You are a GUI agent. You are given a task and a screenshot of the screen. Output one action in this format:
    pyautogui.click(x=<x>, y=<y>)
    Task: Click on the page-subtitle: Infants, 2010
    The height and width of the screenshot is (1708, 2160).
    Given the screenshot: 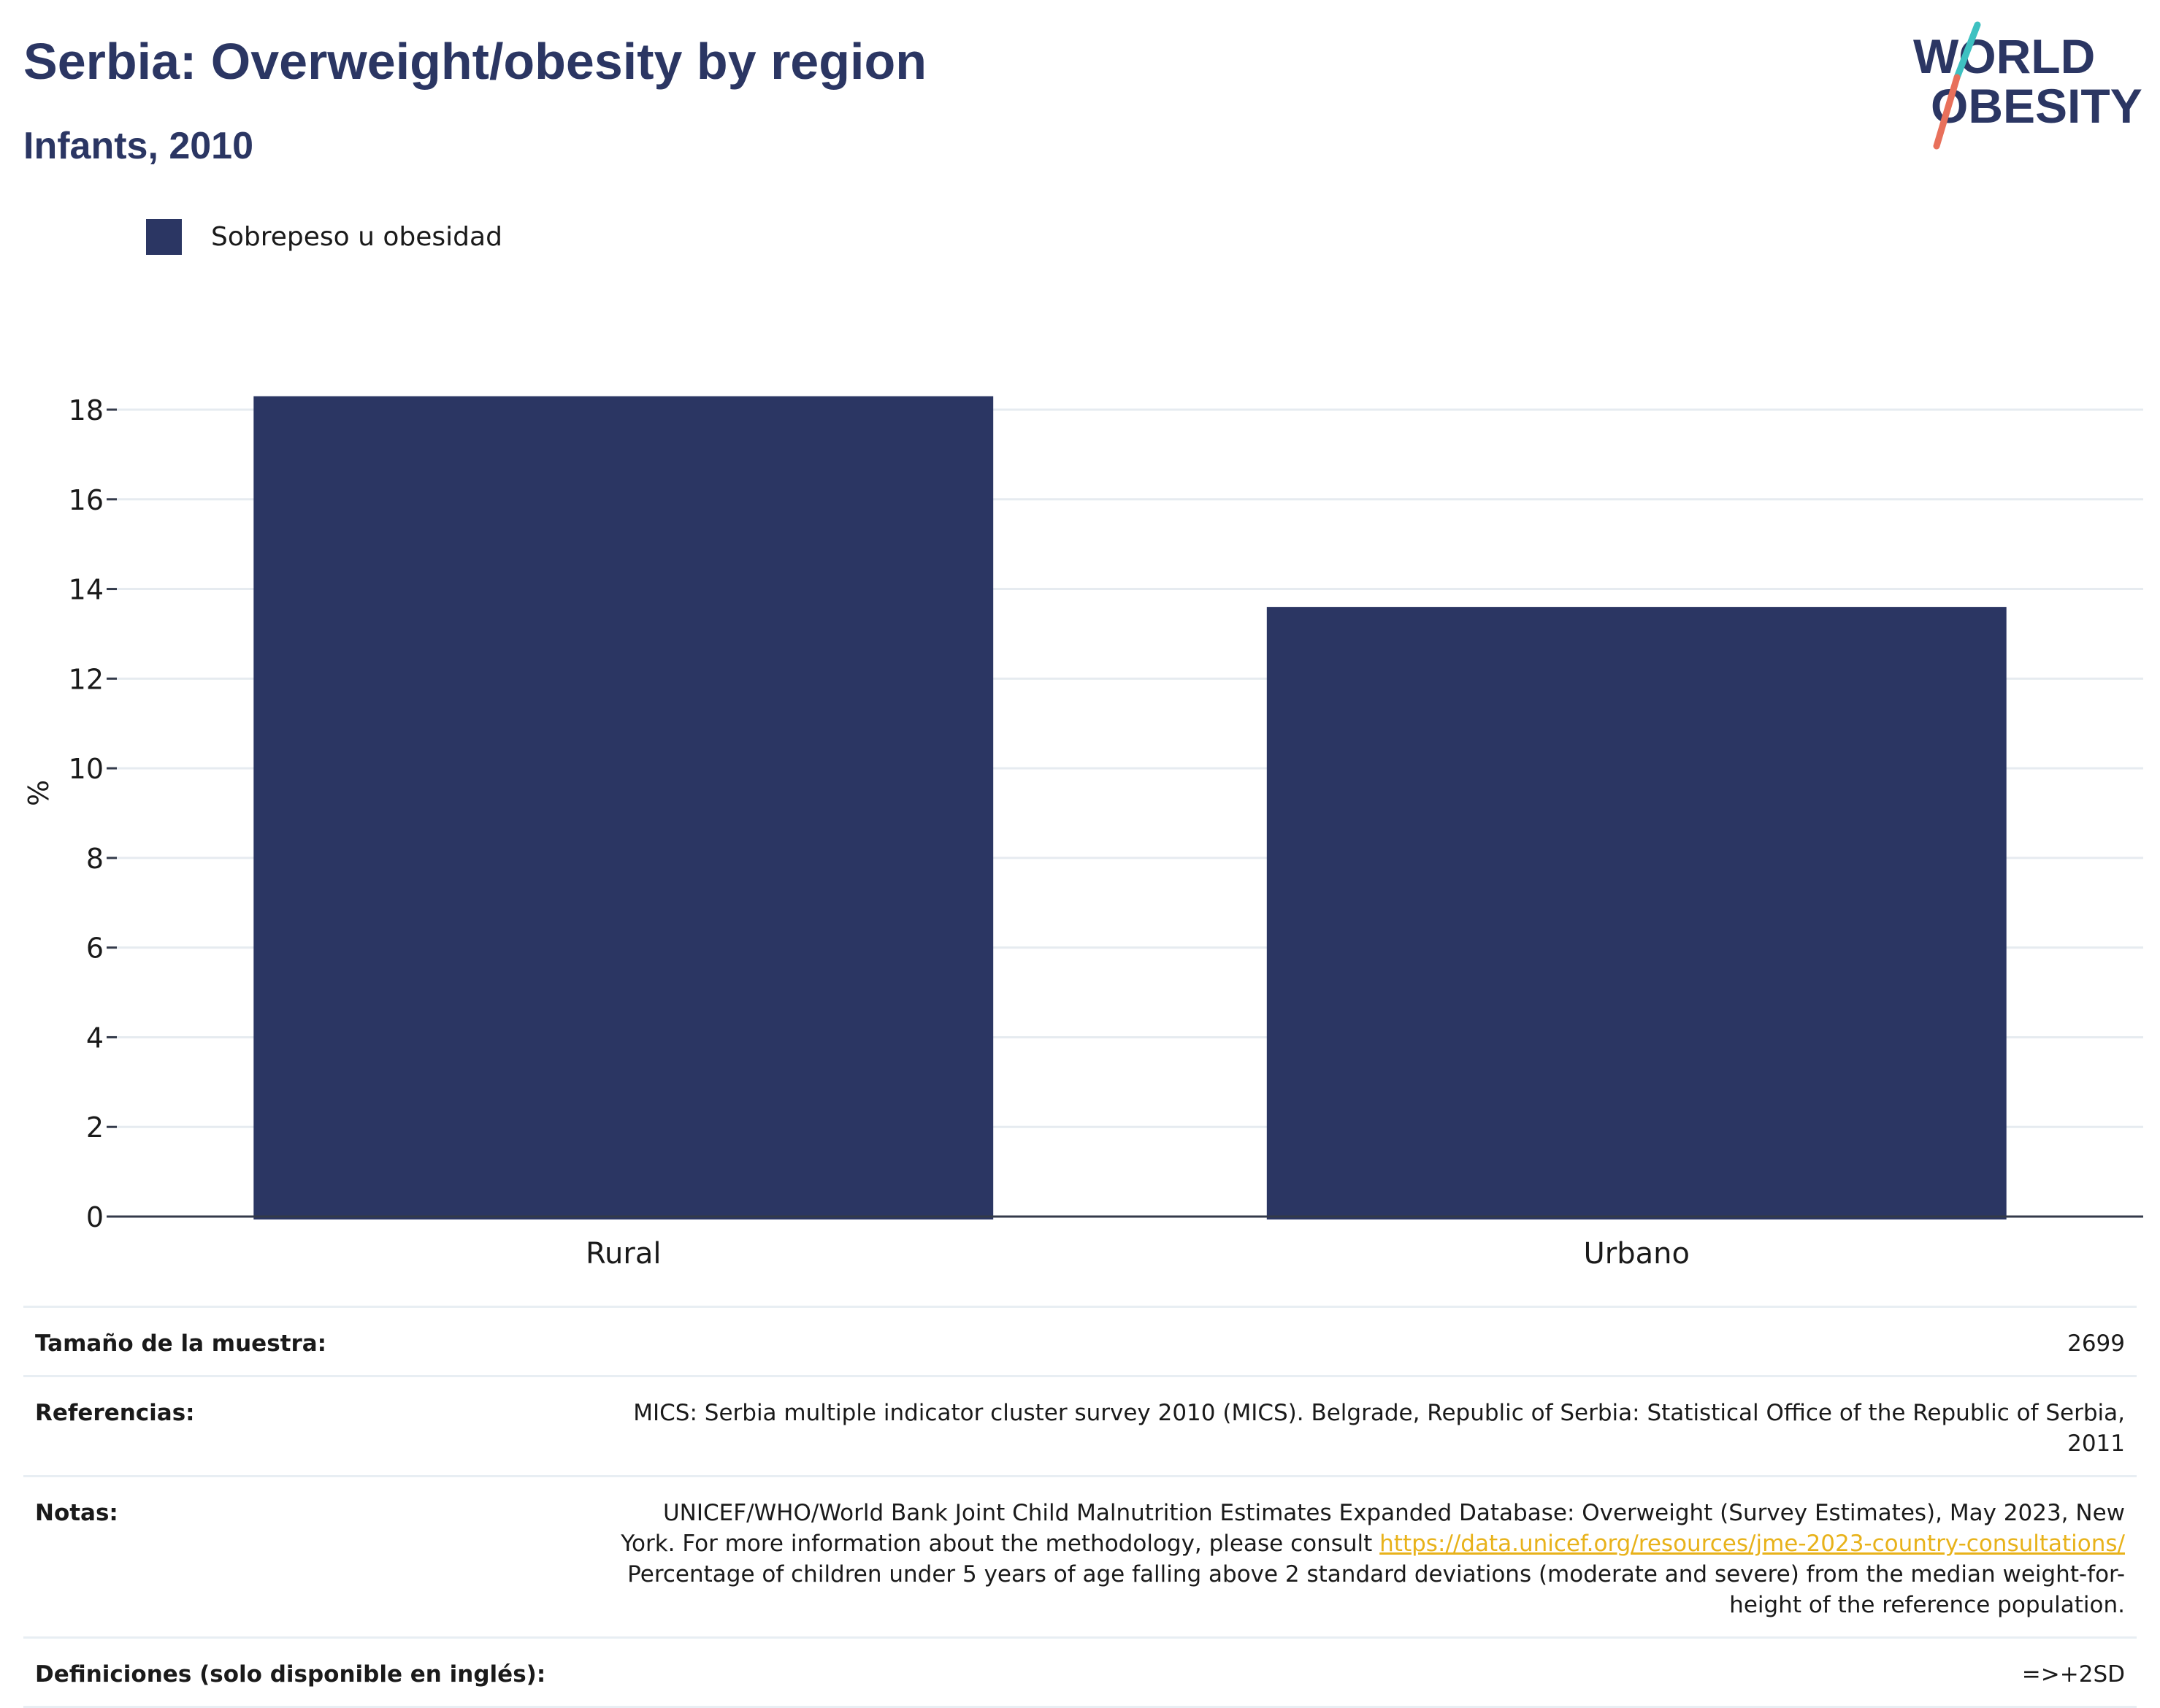 What is the action you would take?
    pyautogui.click(x=138, y=146)
    